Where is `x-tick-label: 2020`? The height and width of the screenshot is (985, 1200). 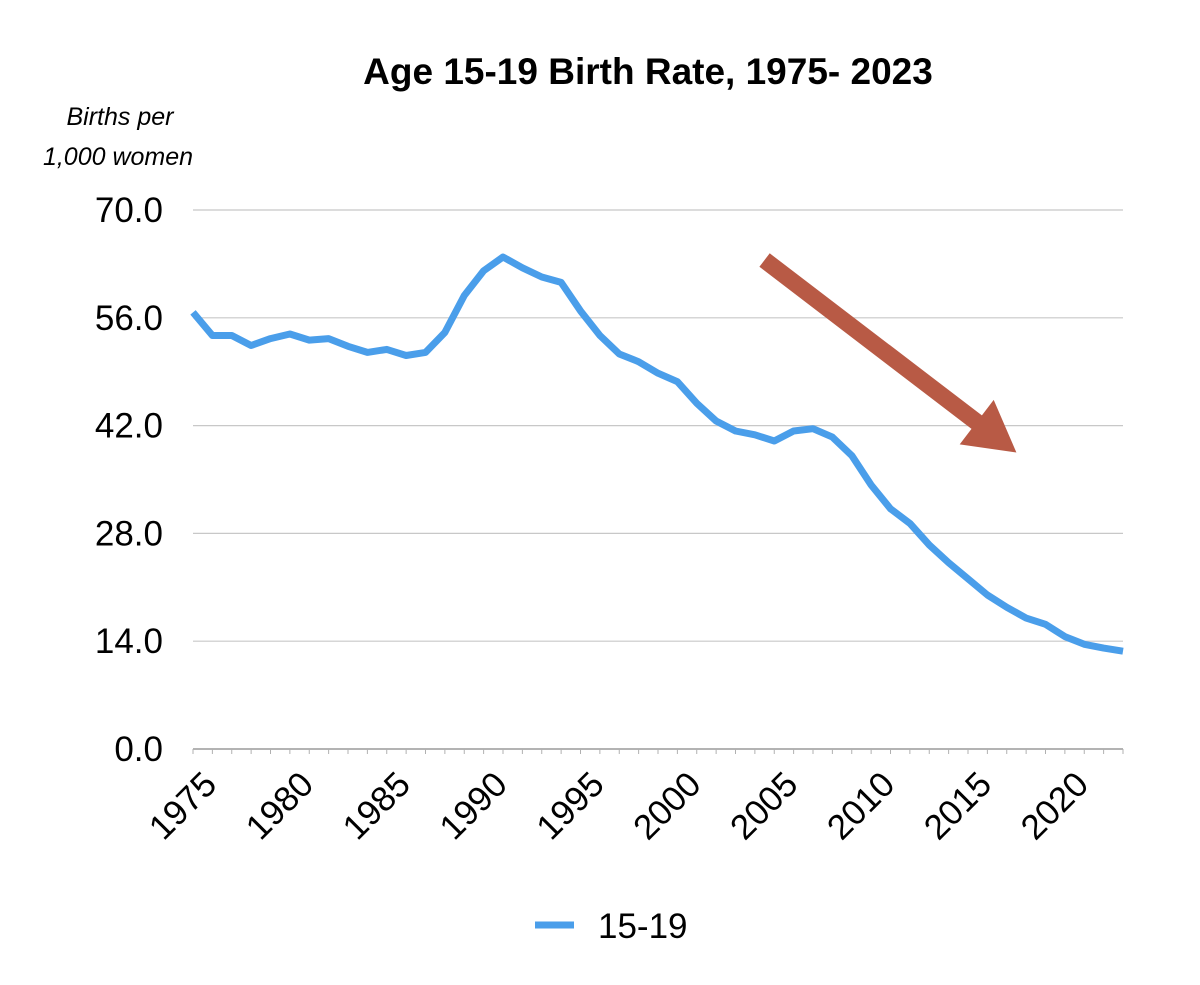 x-tick-label: 2020 is located at coordinates (1054, 806).